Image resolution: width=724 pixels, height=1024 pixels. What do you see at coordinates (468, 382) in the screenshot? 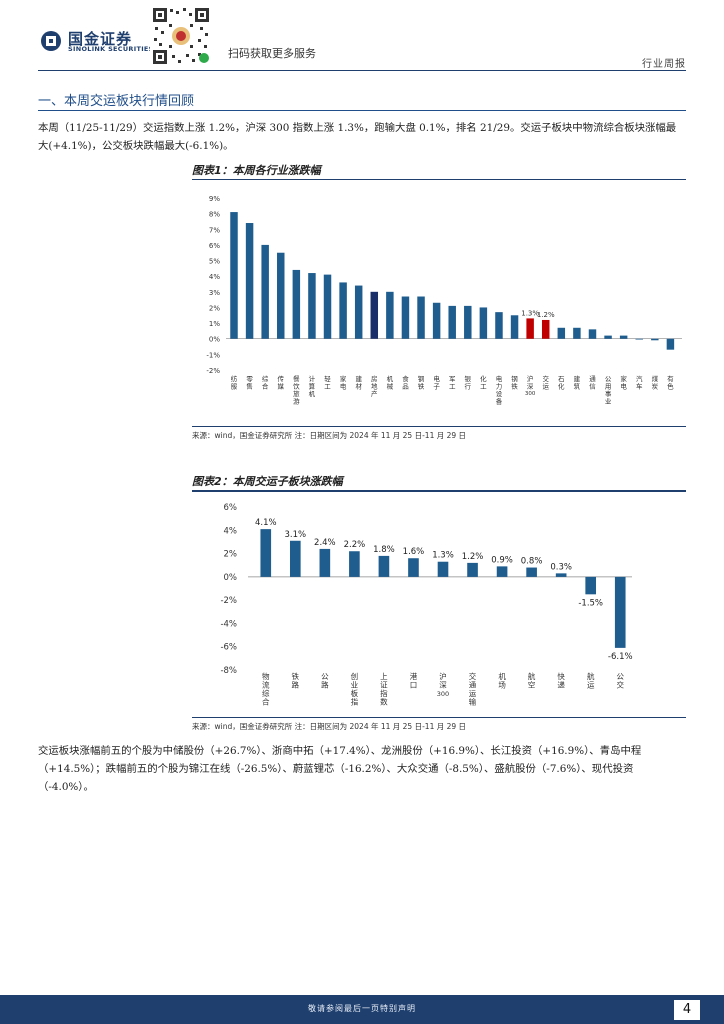
I see `category-label: 银行` at bounding box center [468, 382].